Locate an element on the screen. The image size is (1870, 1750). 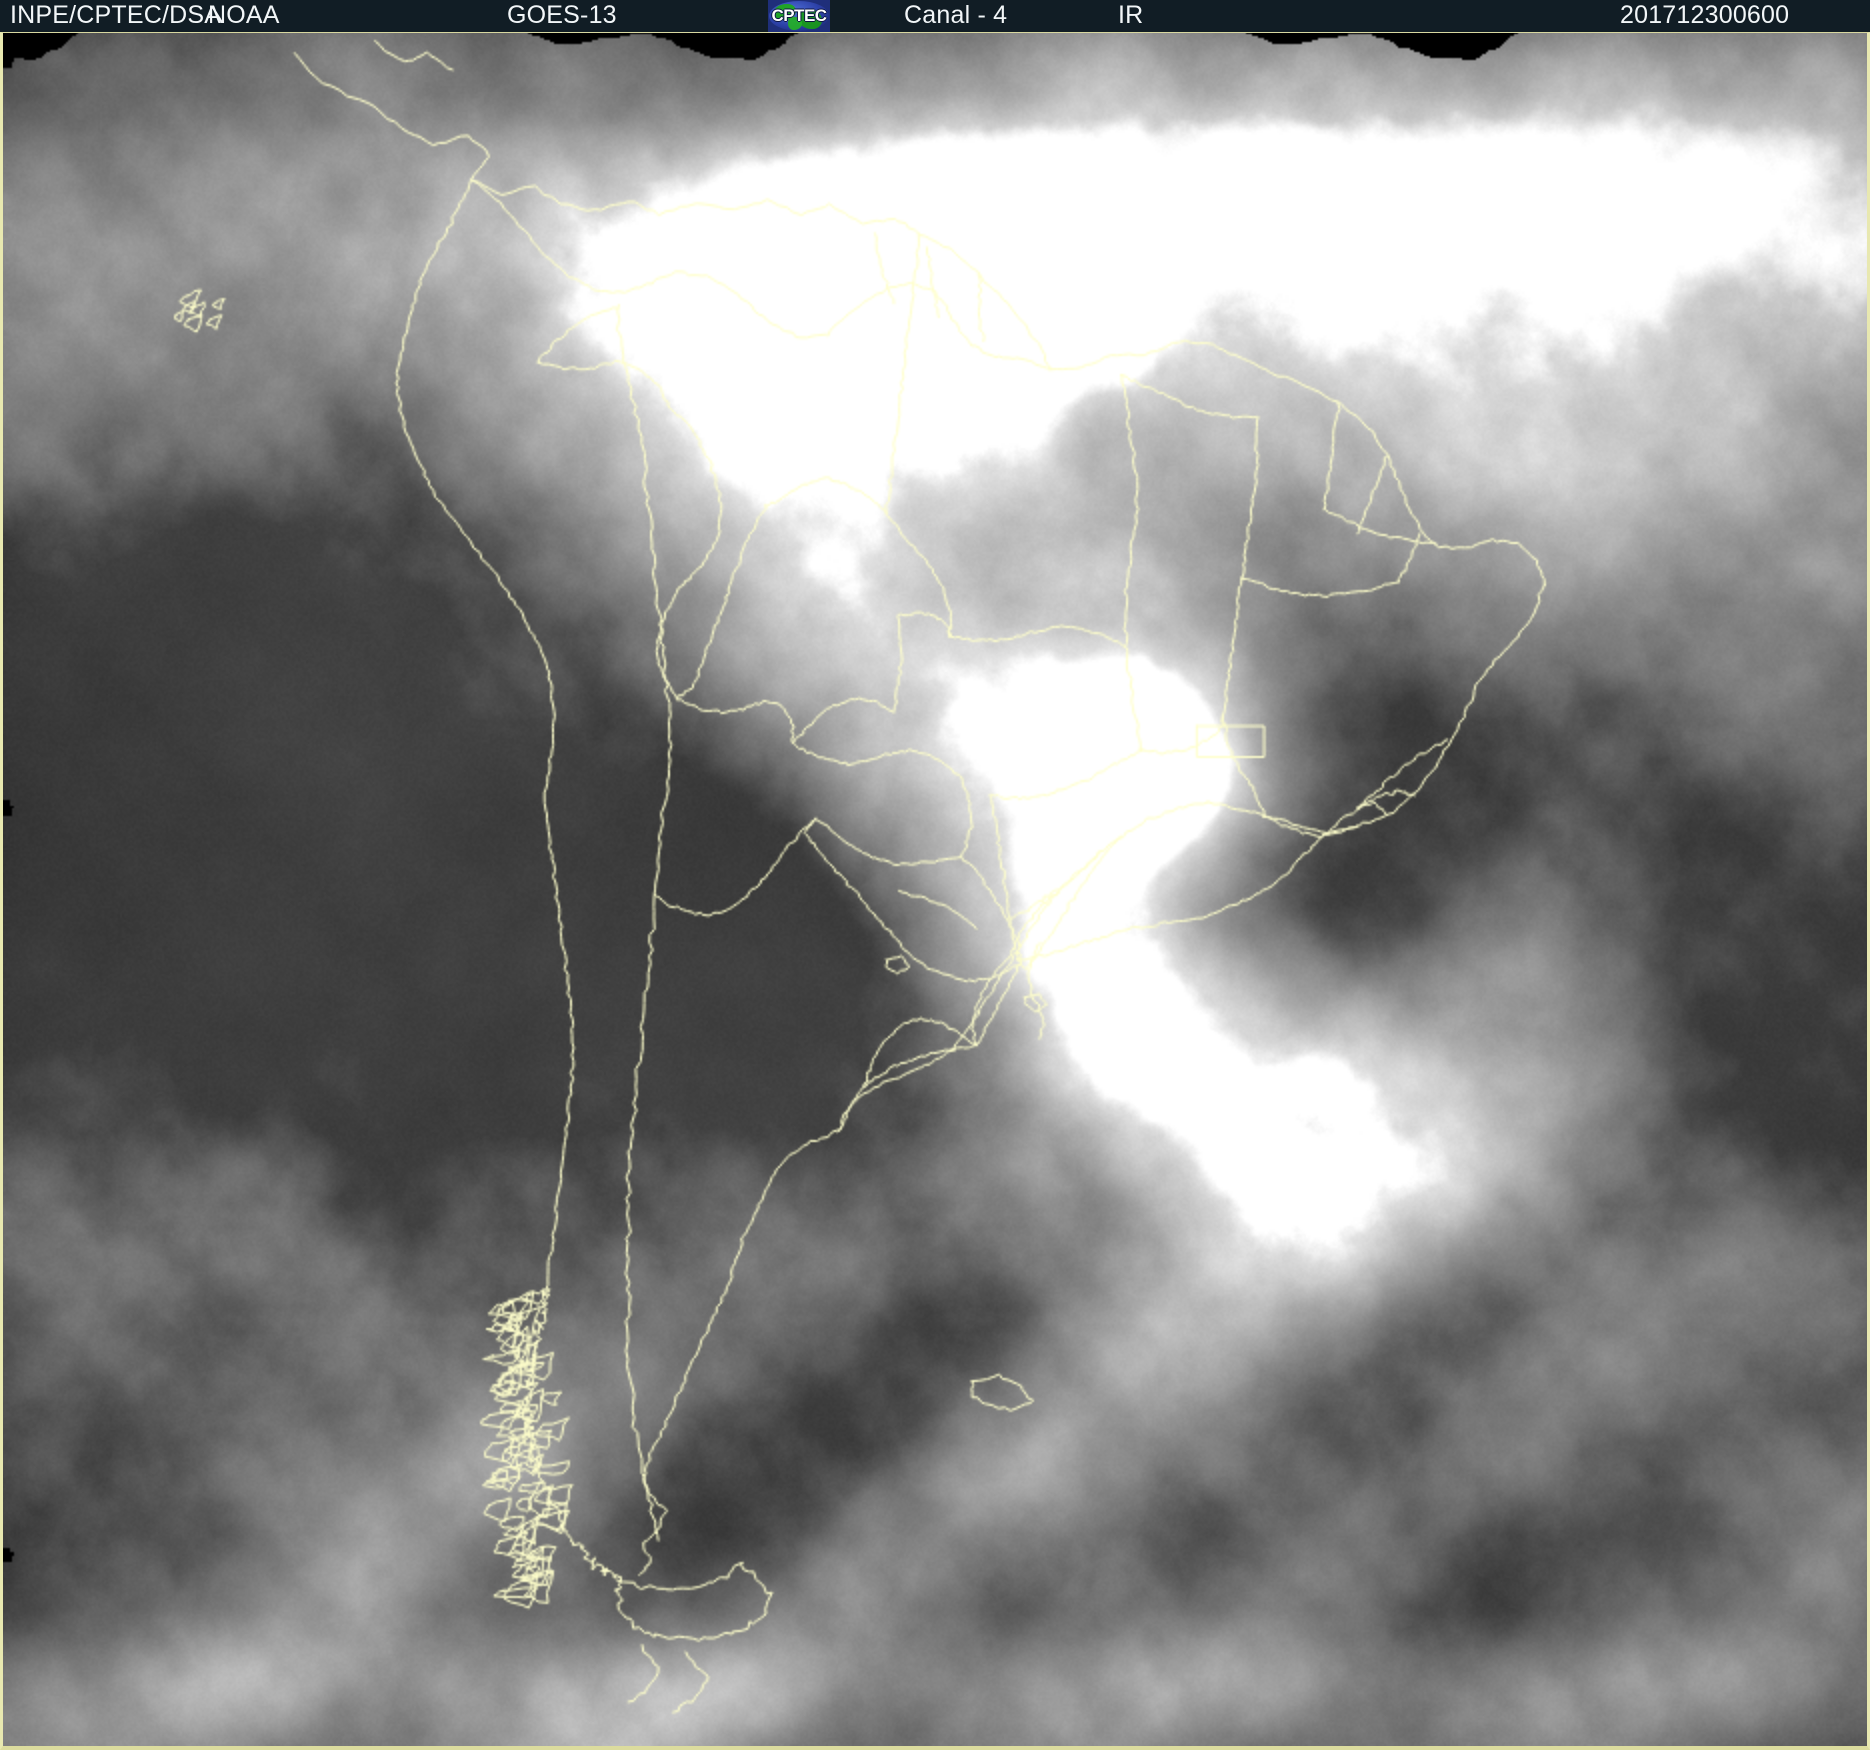
logo-landmass-north is located at coordinates (785, 12).